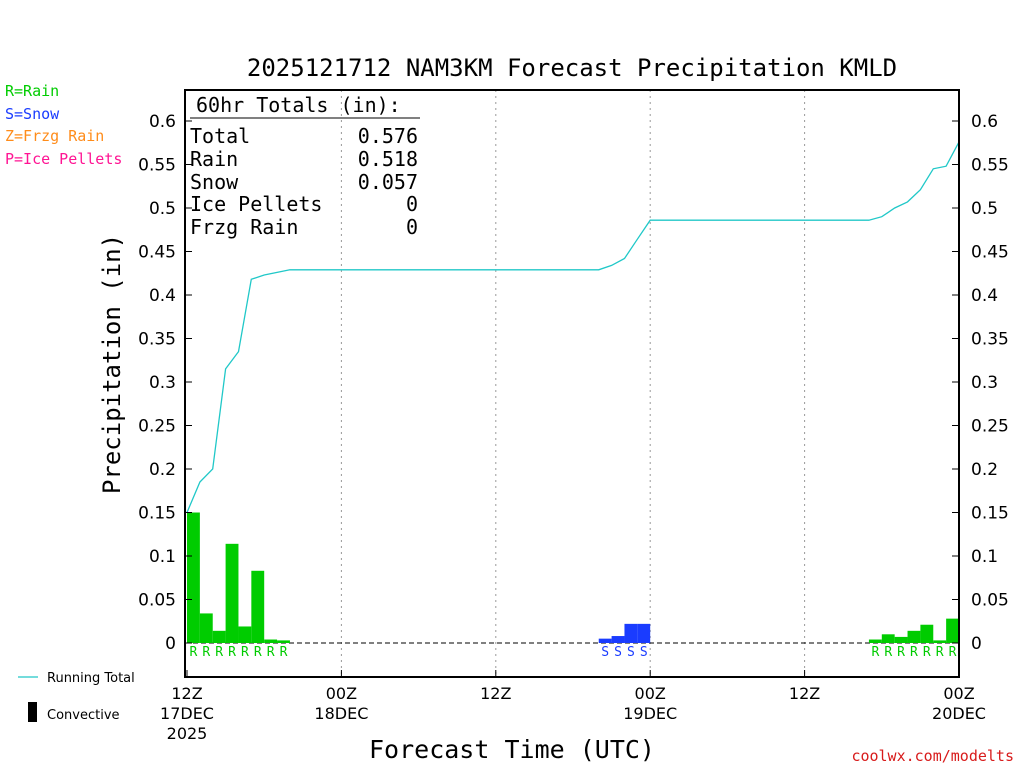 Image resolution: width=1024 pixels, height=768 pixels. I want to click on y-tick-label-left: 0.5, so click(162, 209).